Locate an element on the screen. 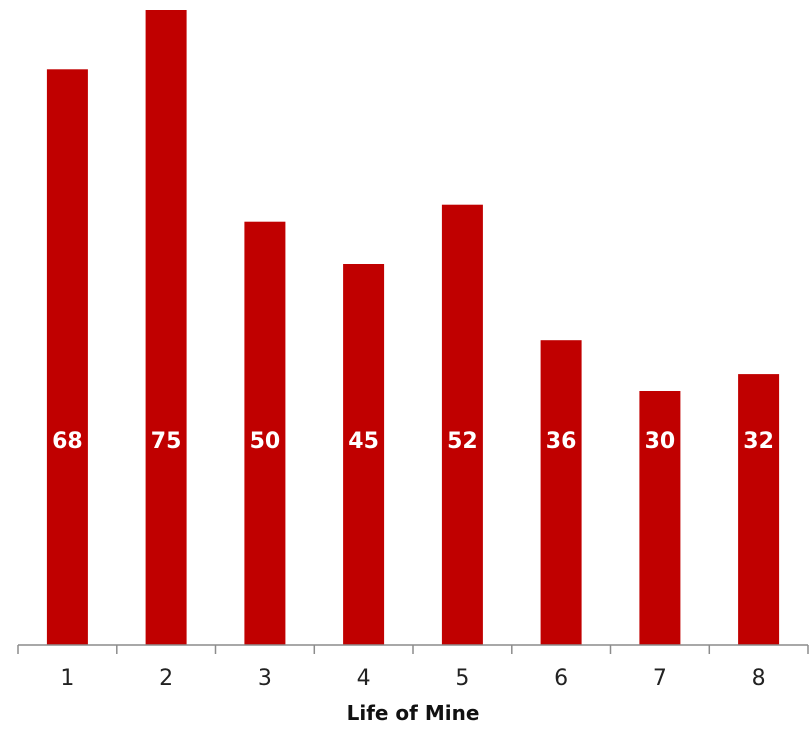 The image size is (812, 732). bar-value-label-4: 45 is located at coordinates (363, 441).